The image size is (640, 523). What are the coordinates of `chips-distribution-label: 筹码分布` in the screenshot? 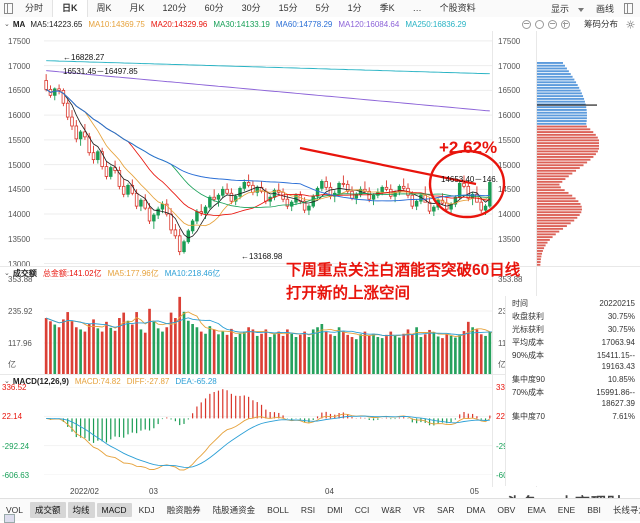 It's located at (600, 24).